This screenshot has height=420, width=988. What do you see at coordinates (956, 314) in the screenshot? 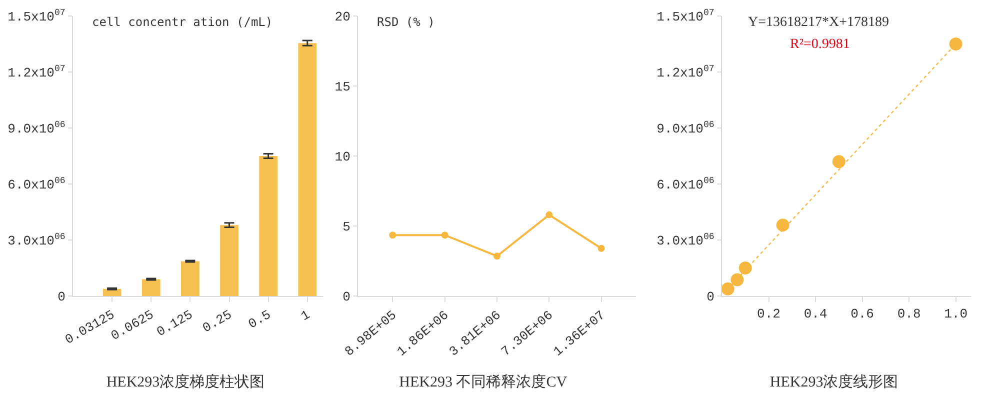
I see `x-tick-label: 1.0` at bounding box center [956, 314].